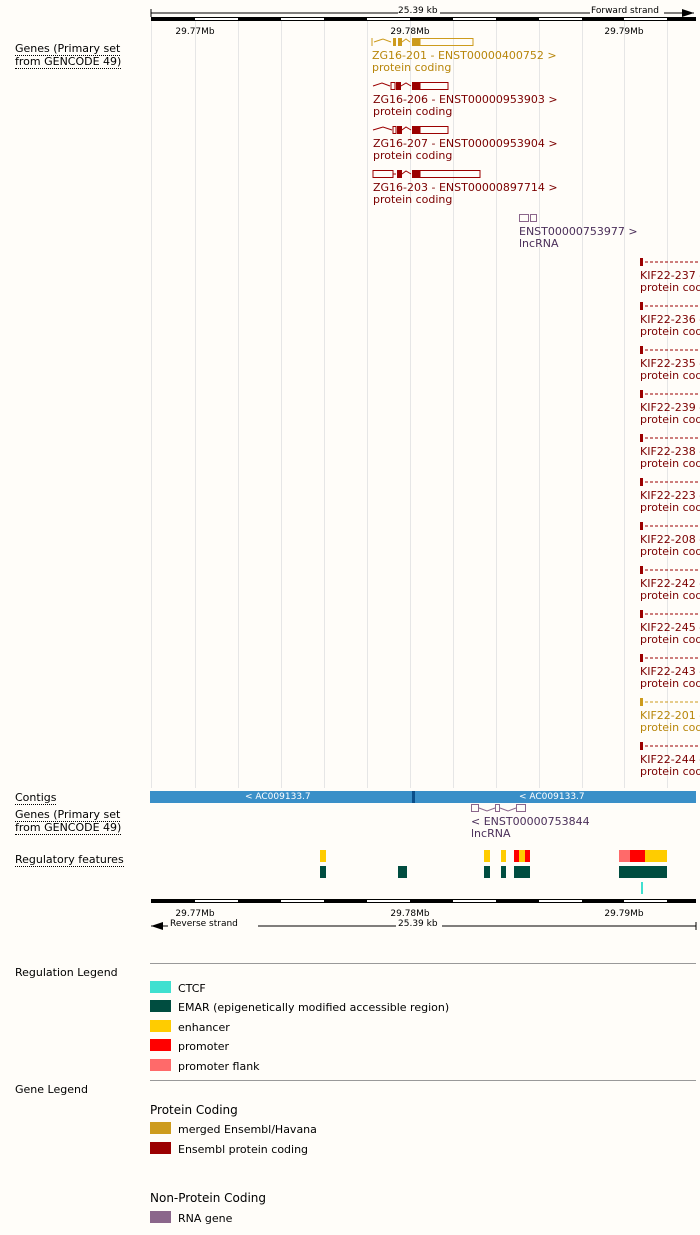 The height and width of the screenshot is (1235, 700). I want to click on gene-legend-title: Gene Legend, so click(51, 1089).